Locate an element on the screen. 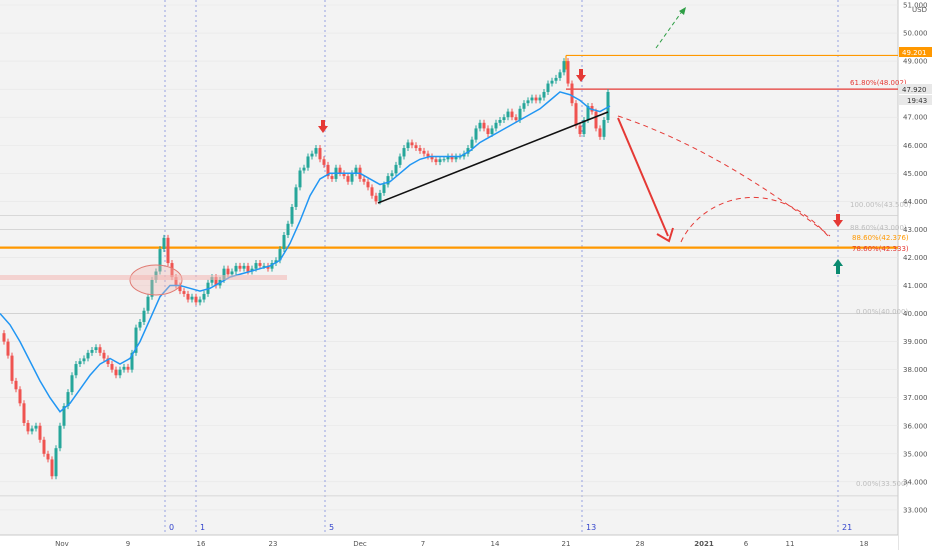 This screenshot has height=550, width=932. x-tick-label: 14 is located at coordinates (495, 544).